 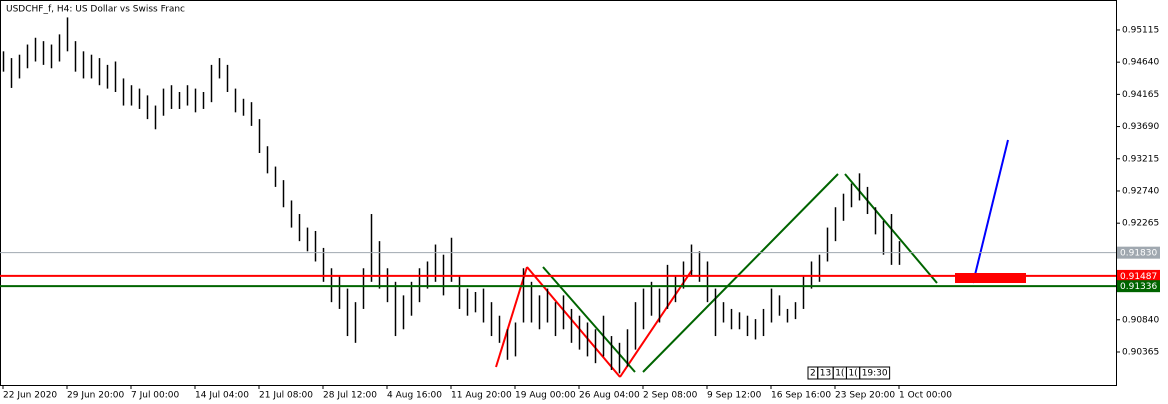 I want to click on x-tick-label: 21 Jul 08:00, so click(x=286, y=396).